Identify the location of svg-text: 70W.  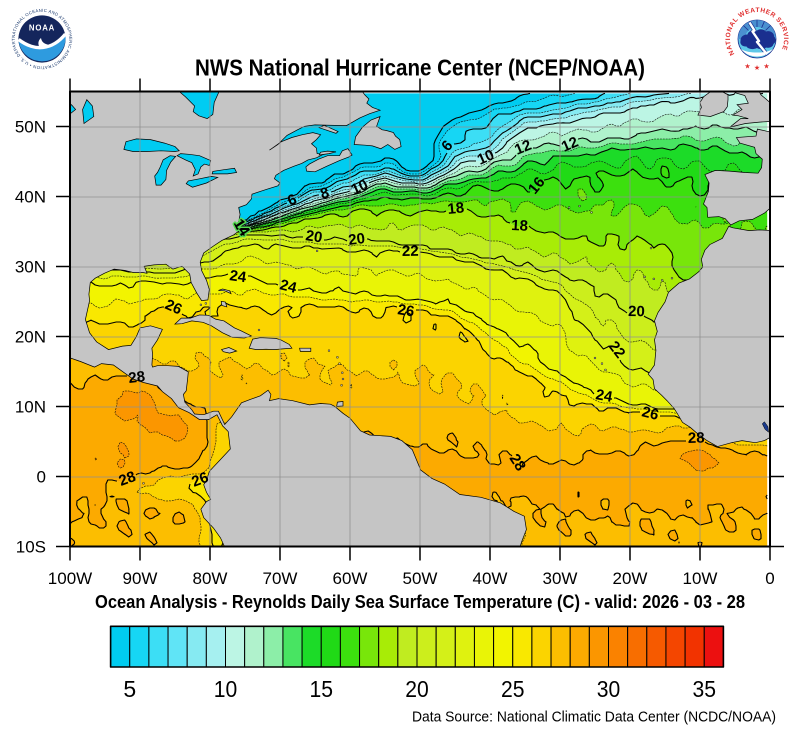
(280, 578).